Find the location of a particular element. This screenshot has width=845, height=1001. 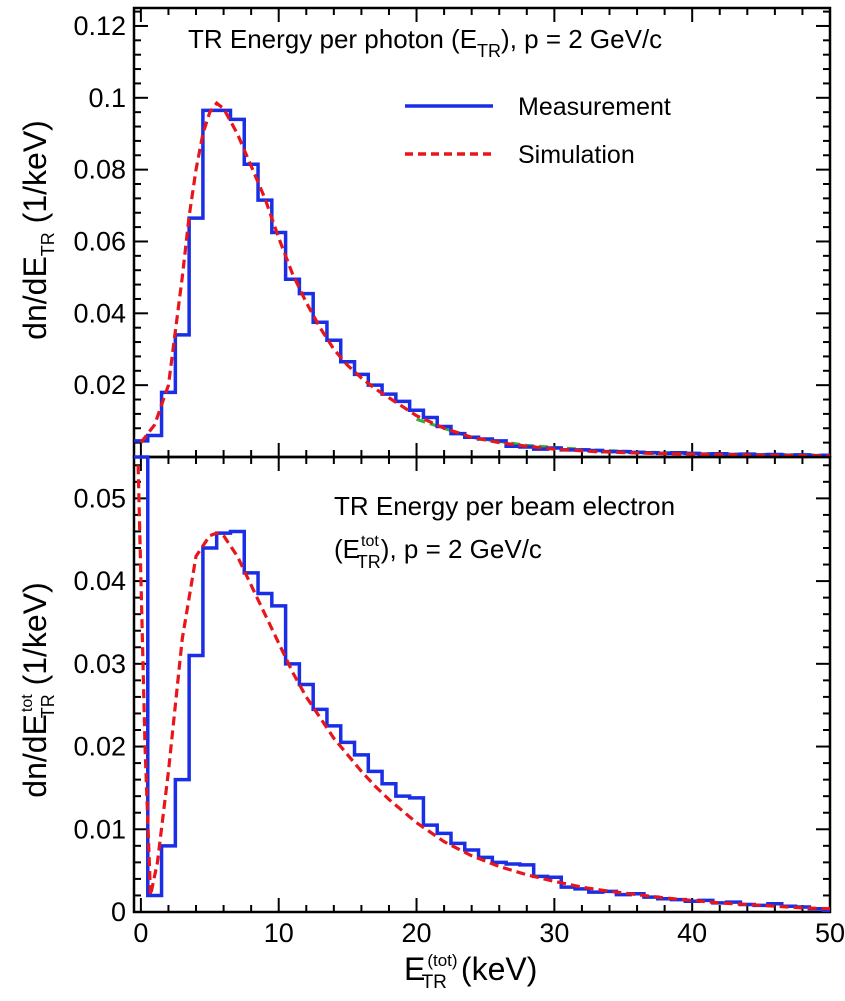

y-tick-label: 0.12 is located at coordinates (99, 26).